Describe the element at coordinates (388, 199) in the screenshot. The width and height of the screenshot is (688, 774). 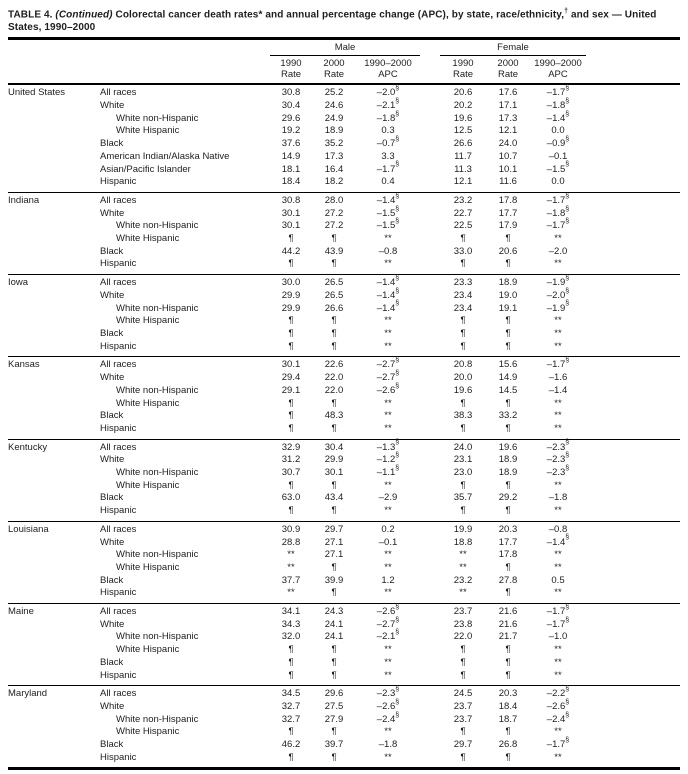
I see `value-cell: –1.4§` at that location.